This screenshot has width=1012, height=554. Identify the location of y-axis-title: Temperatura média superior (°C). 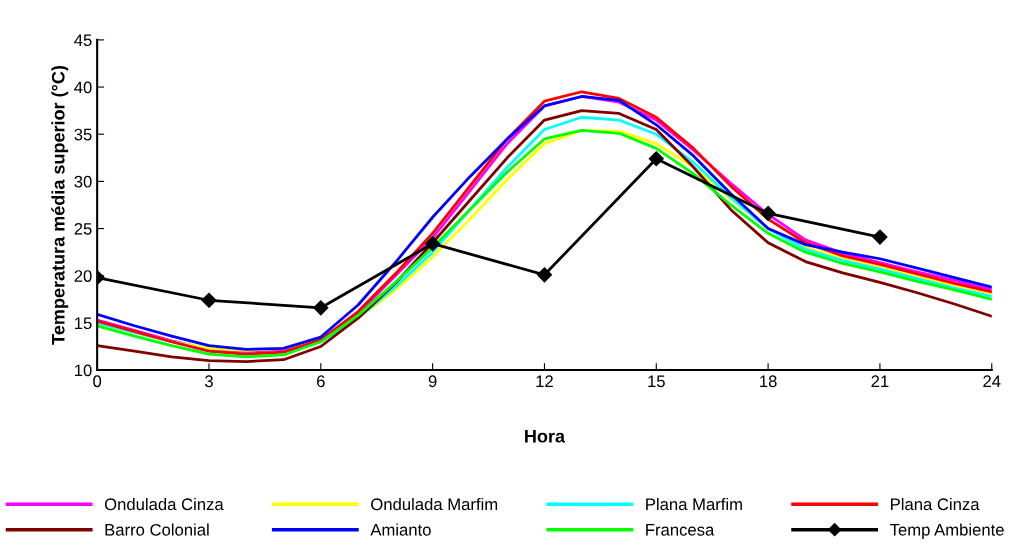
(60, 205).